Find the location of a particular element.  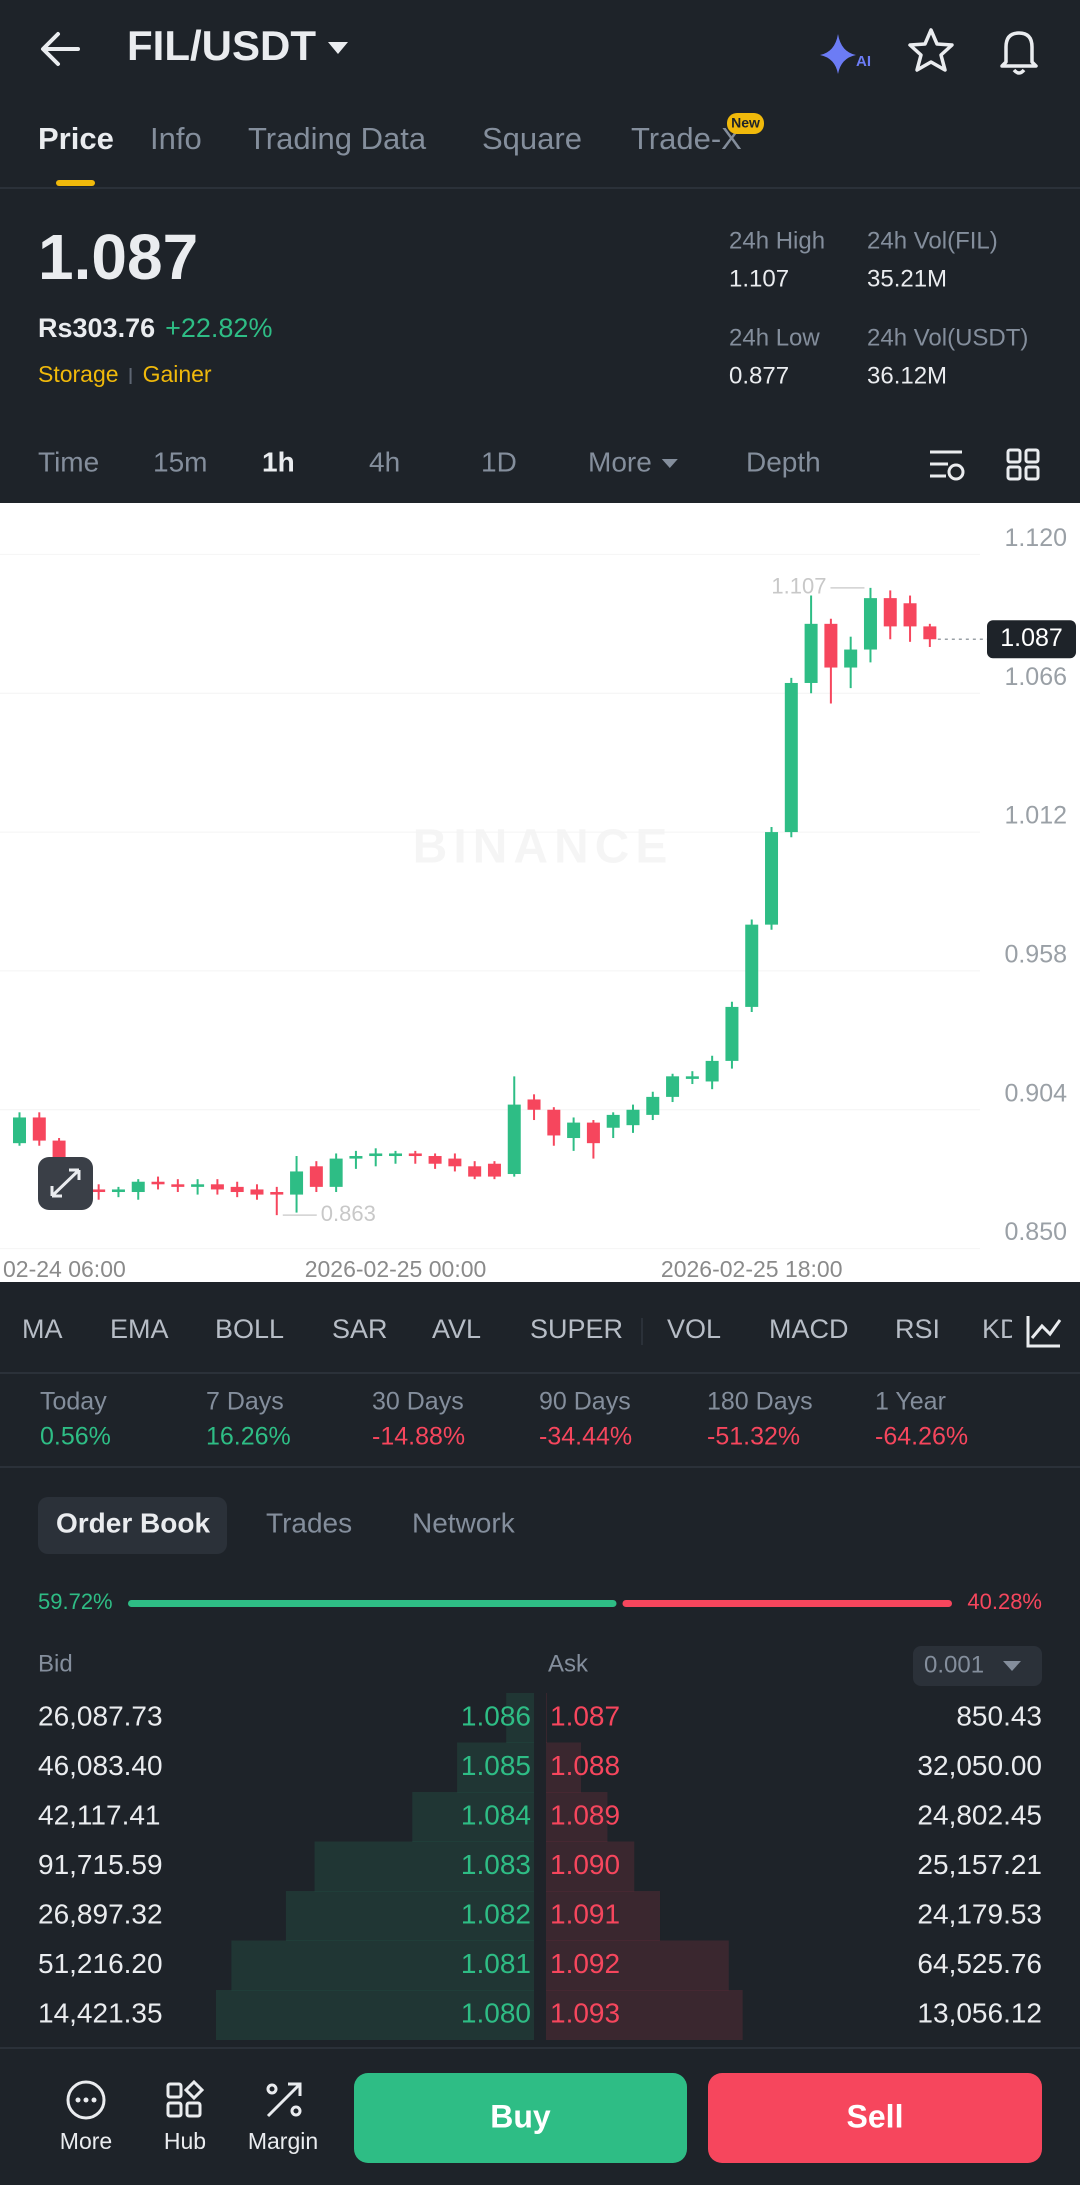

ask-price: 1.089 is located at coordinates (585, 1814).